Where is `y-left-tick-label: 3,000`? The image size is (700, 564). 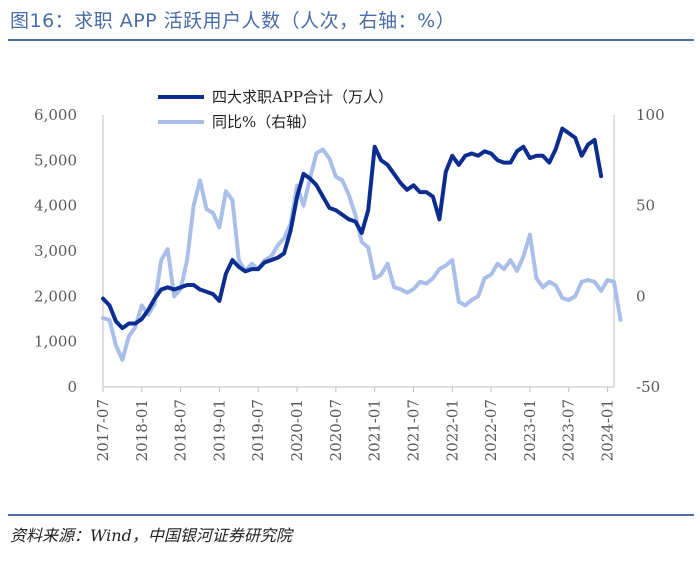 y-left-tick-label: 3,000 is located at coordinates (55, 251).